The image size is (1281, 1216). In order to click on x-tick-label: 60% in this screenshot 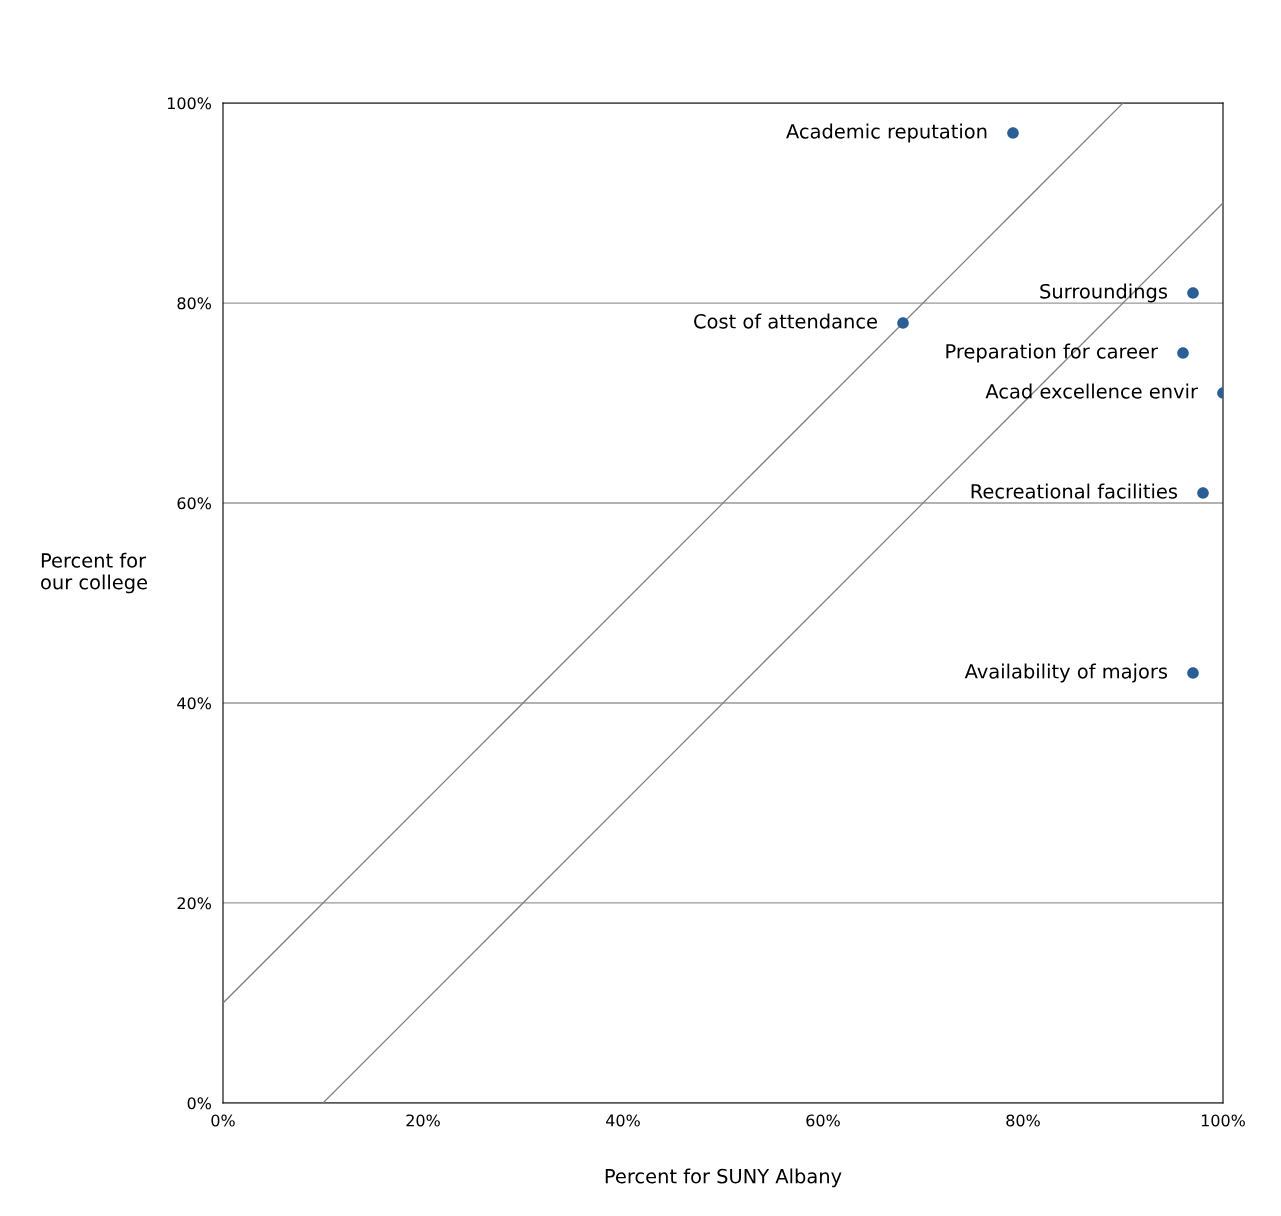, I will do `click(823, 1120)`.